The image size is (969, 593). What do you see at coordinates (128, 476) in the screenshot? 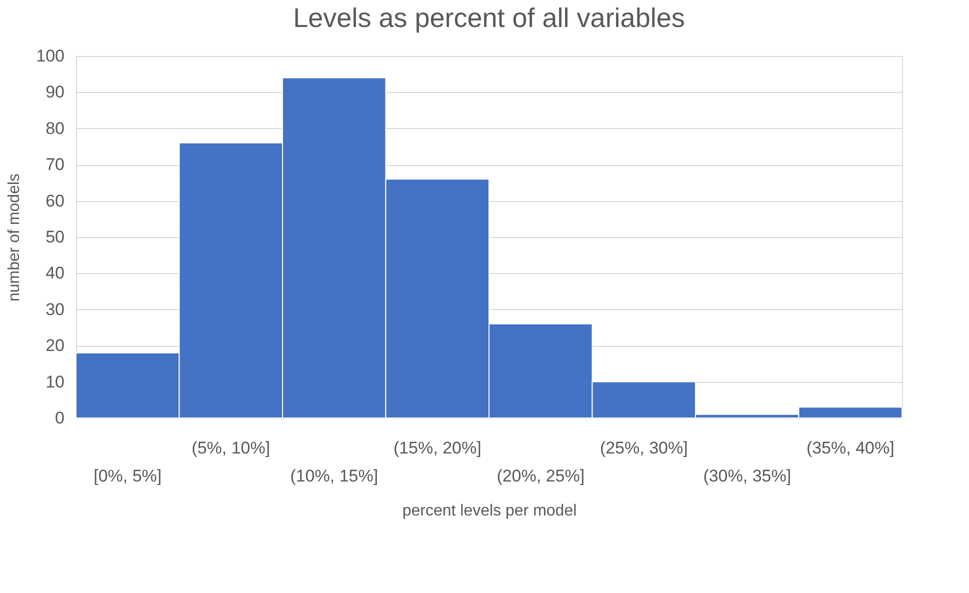
I see `x-tick-label: [0%, 5%]` at bounding box center [128, 476].